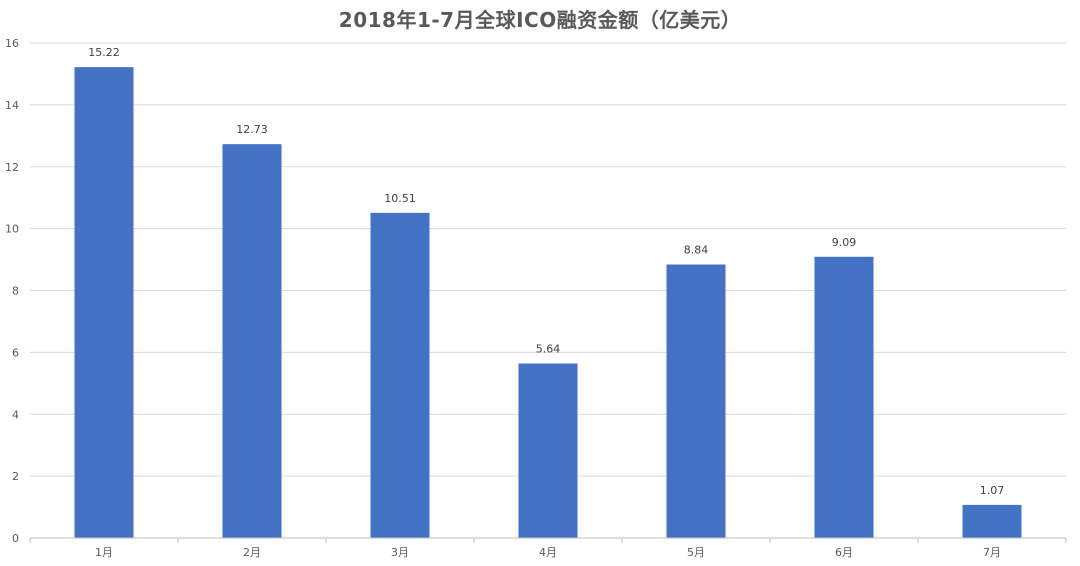 The image size is (1080, 566). Describe the element at coordinates (992, 552) in the screenshot. I see `x-tick-label: 7月` at that location.